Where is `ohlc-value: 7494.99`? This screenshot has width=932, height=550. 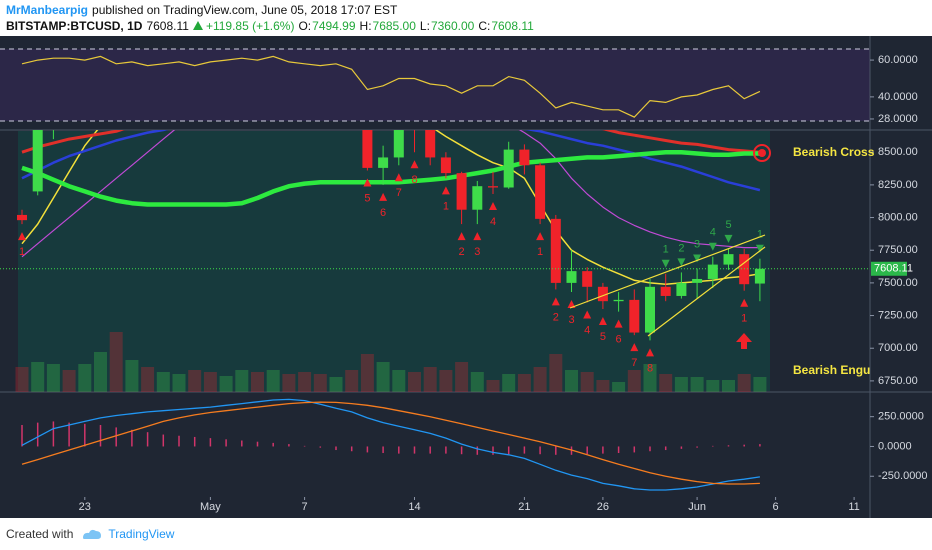 ohlc-value: 7494.99 is located at coordinates (334, 26).